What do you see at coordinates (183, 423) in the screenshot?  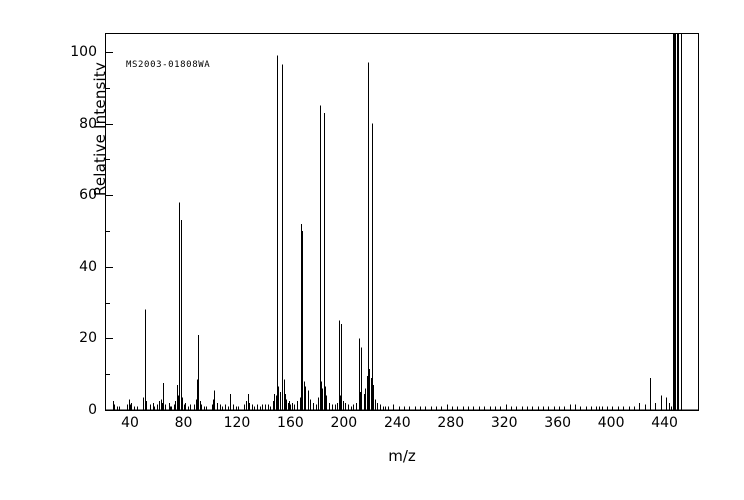 I see `x-tick-label: 80` at bounding box center [183, 423].